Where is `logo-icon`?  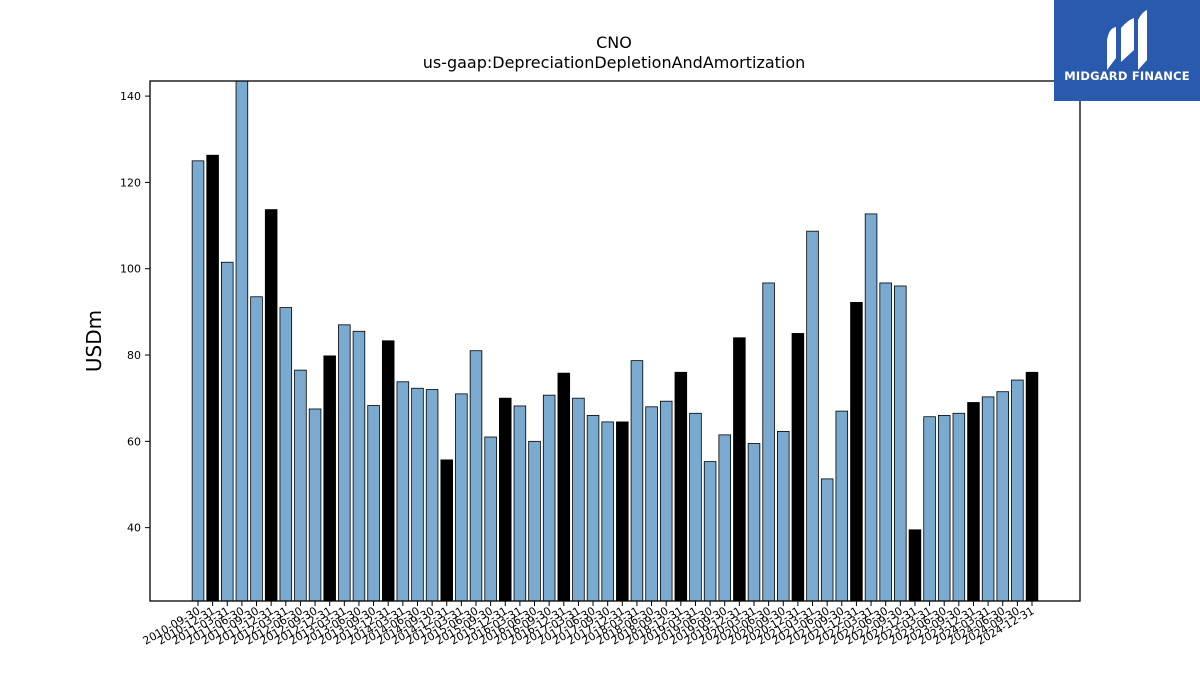 logo-icon is located at coordinates (1127, 40).